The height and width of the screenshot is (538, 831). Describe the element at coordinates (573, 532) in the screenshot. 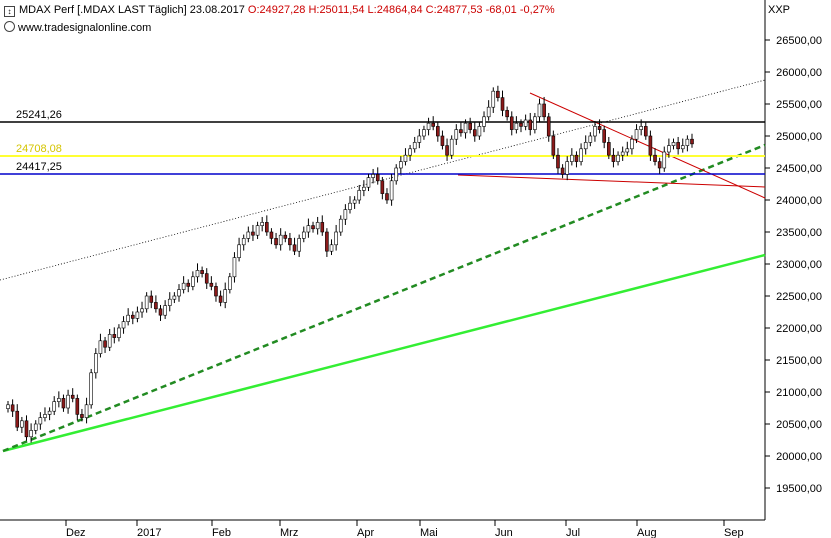

I see `x-tick-label: Jul` at that location.